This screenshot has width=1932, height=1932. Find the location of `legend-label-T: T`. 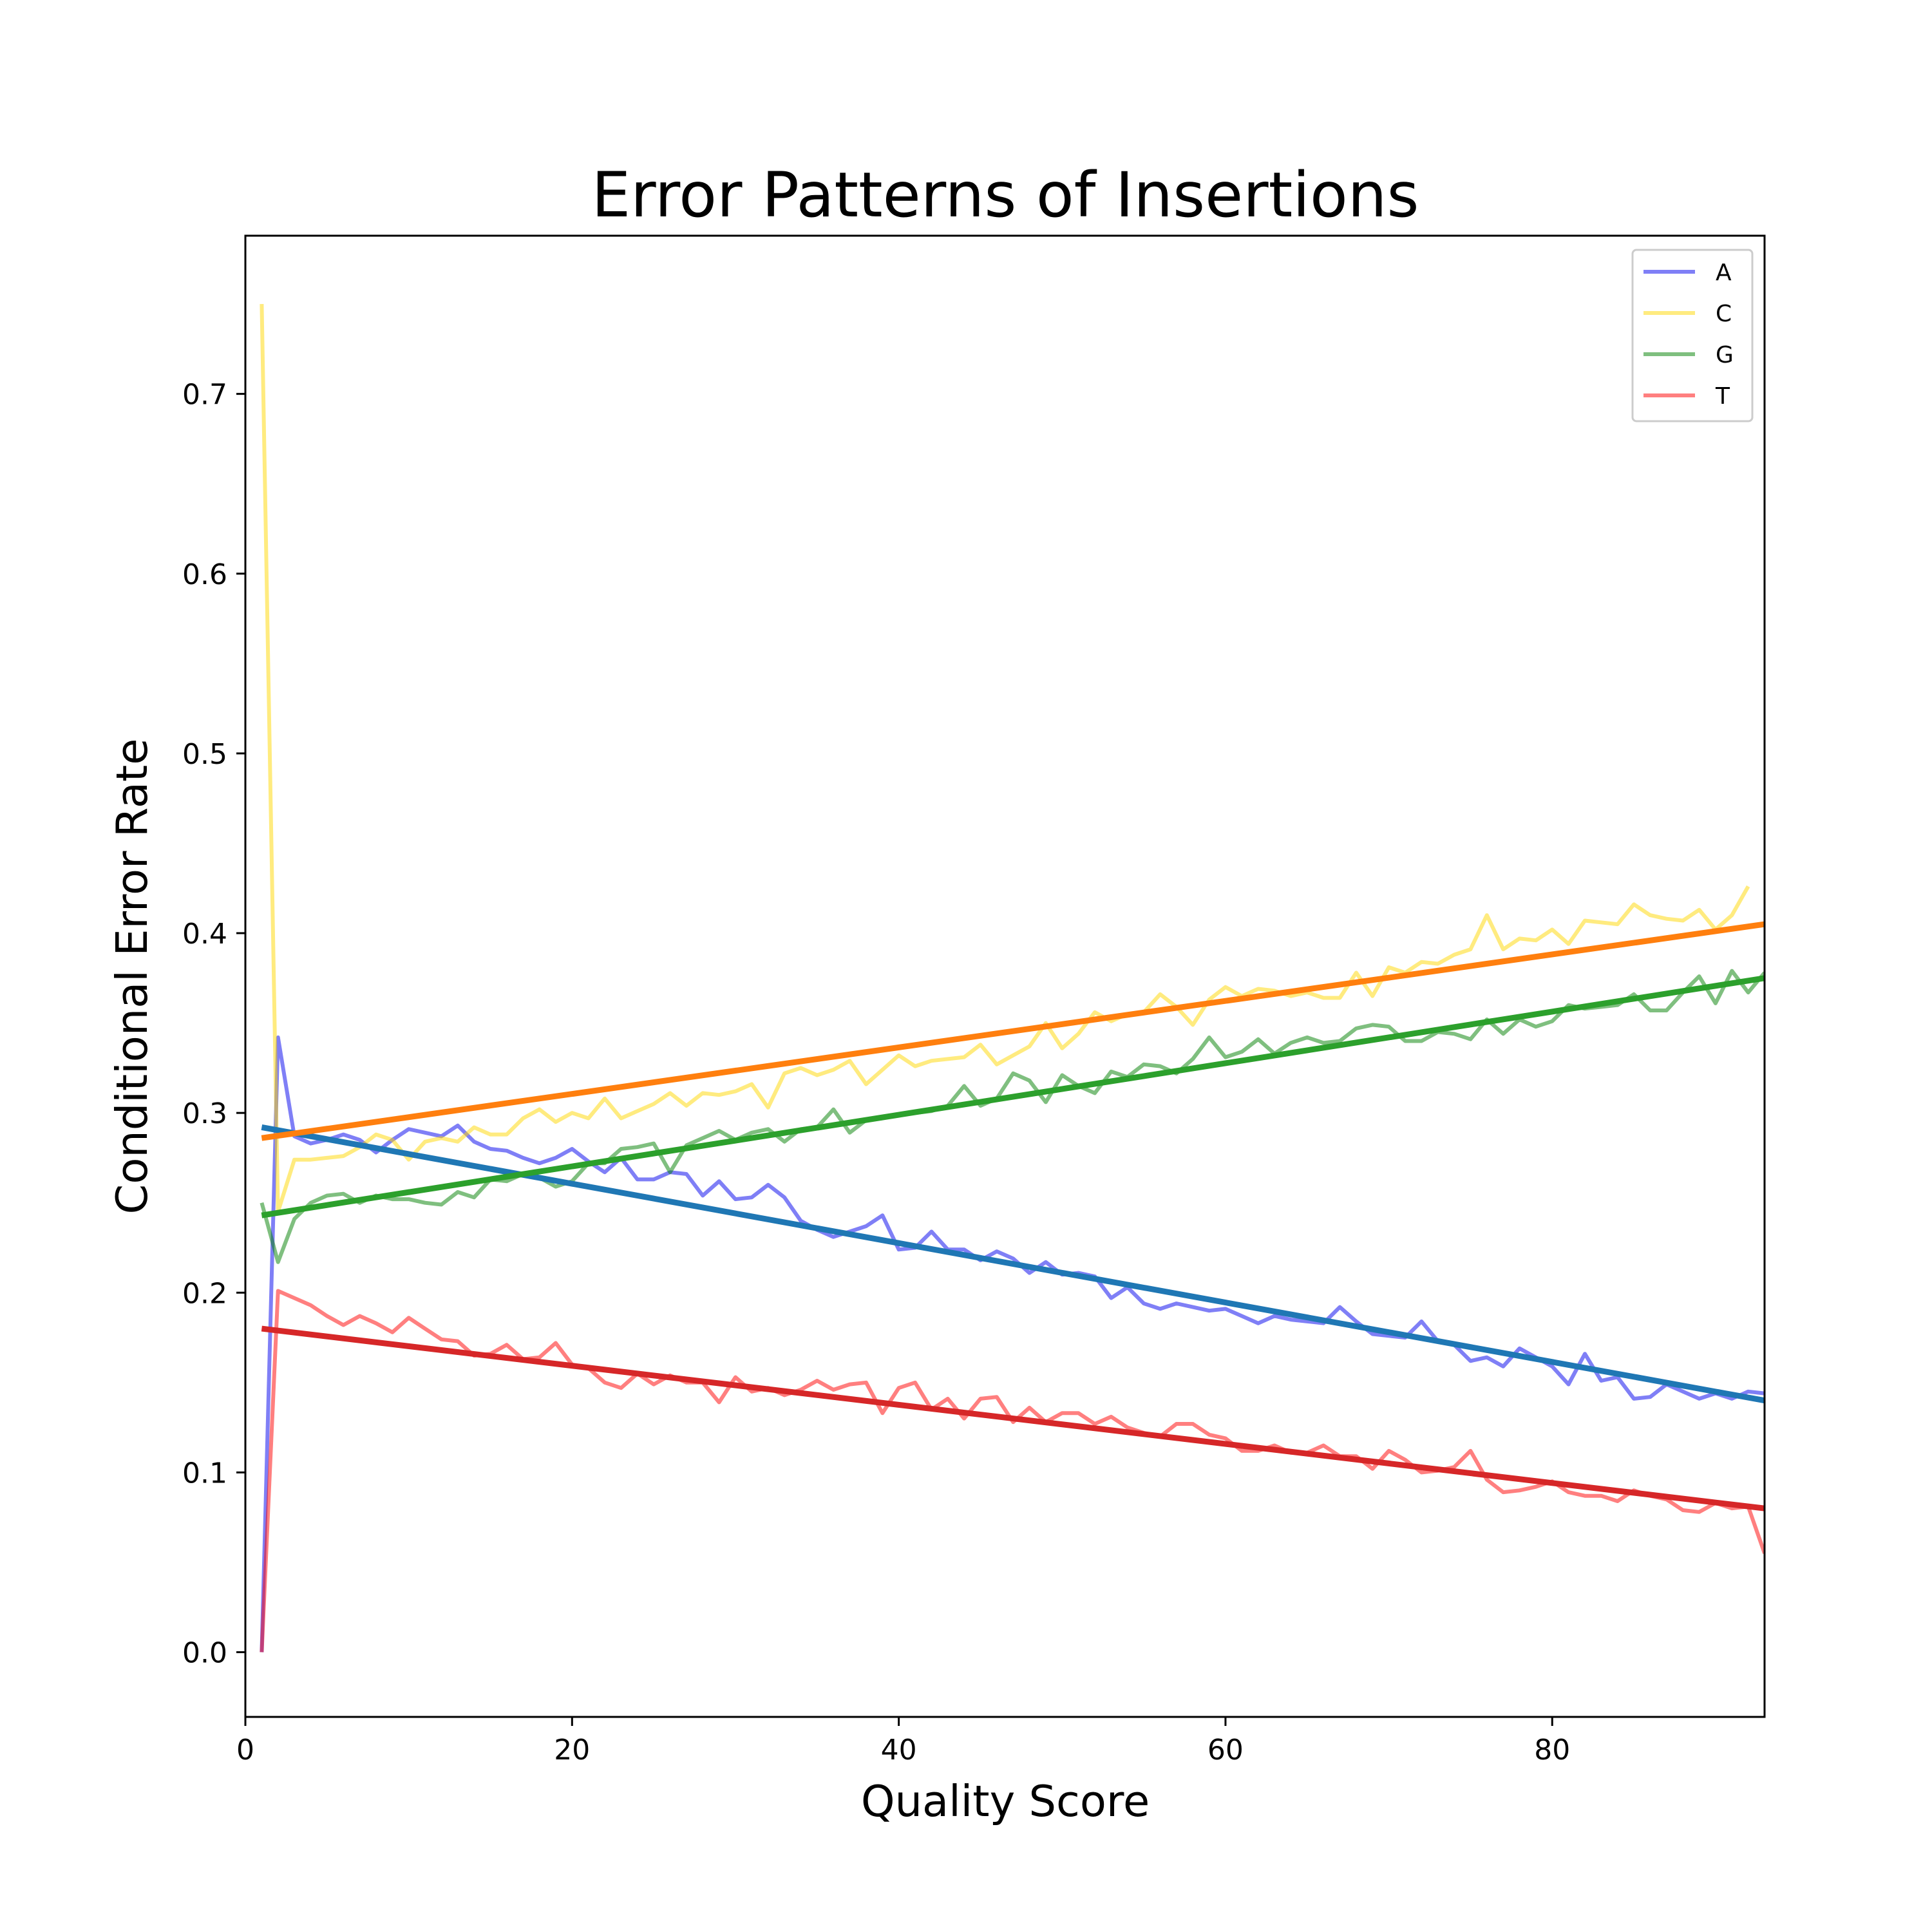

legend-label-T: T is located at coordinates (1723, 397).